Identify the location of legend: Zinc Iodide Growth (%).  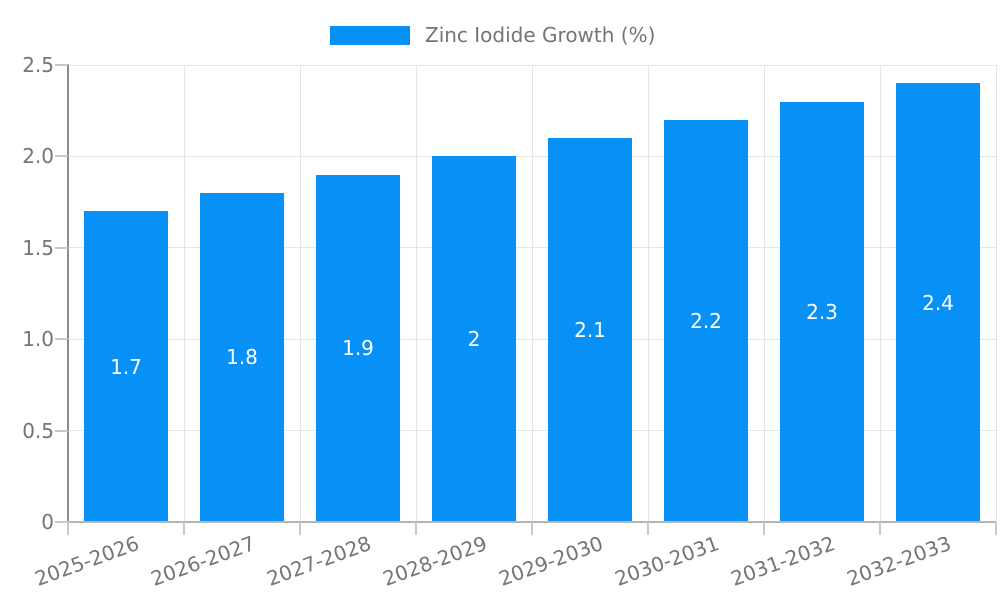
(492, 35).